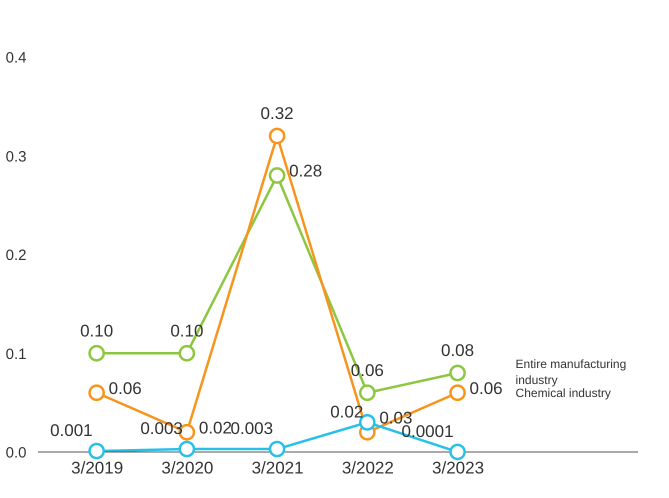  What do you see at coordinates (571, 372) in the screenshot?
I see `text: Entire manufacturing industry` at bounding box center [571, 372].